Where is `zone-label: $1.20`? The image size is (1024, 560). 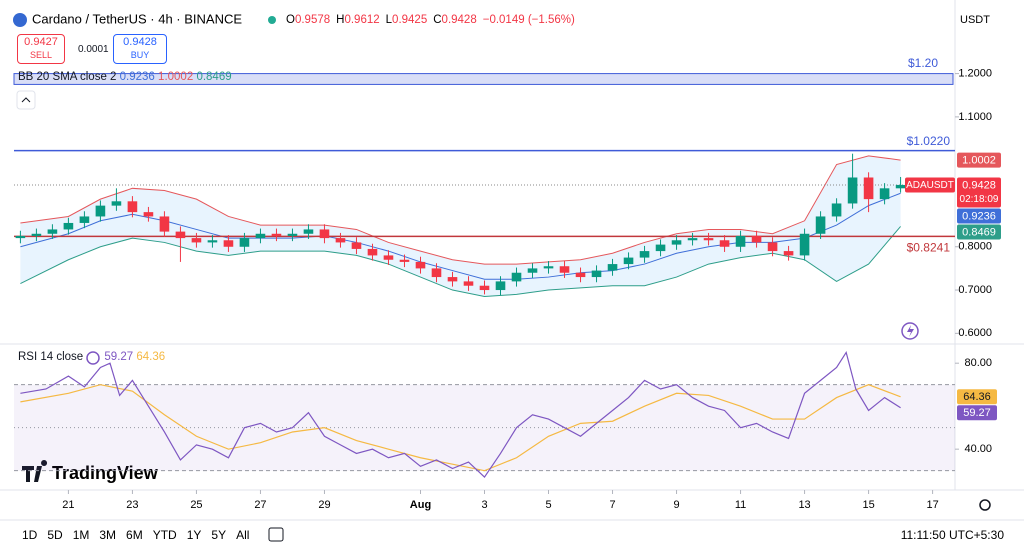 zone-label: $1.20 is located at coordinates (923, 63).